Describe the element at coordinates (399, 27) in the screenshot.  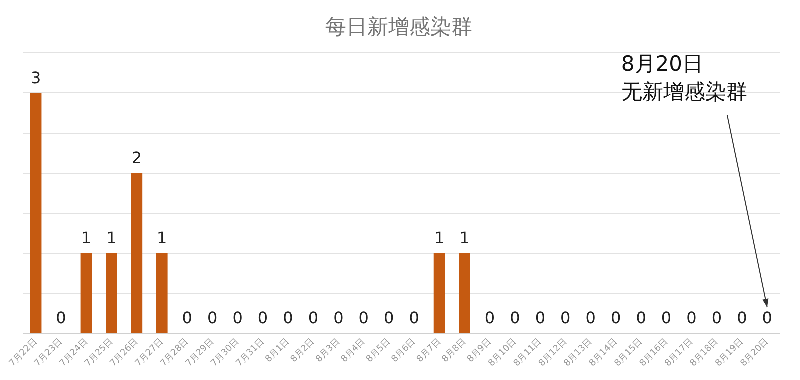
I see `chart-title: 每日新增感染群` at that location.